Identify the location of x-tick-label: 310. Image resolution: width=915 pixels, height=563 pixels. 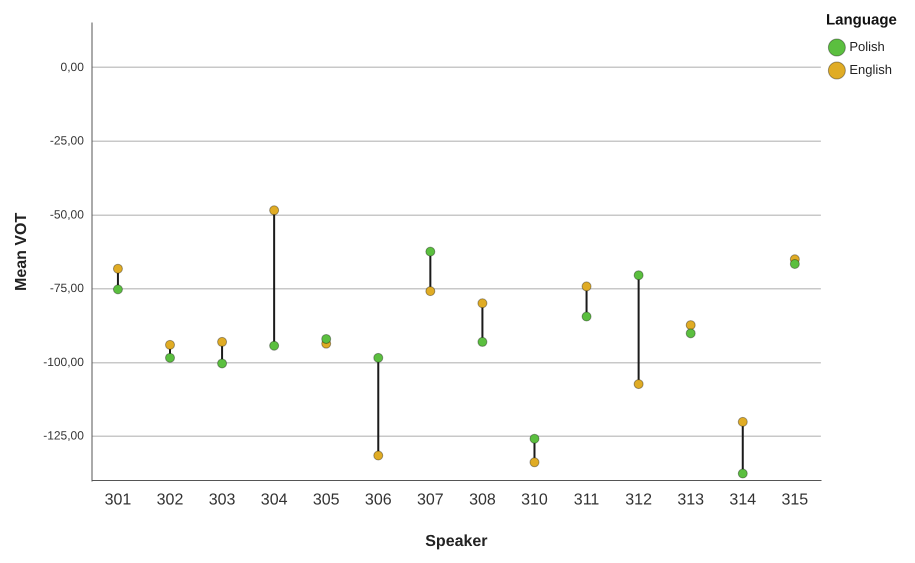
(534, 500).